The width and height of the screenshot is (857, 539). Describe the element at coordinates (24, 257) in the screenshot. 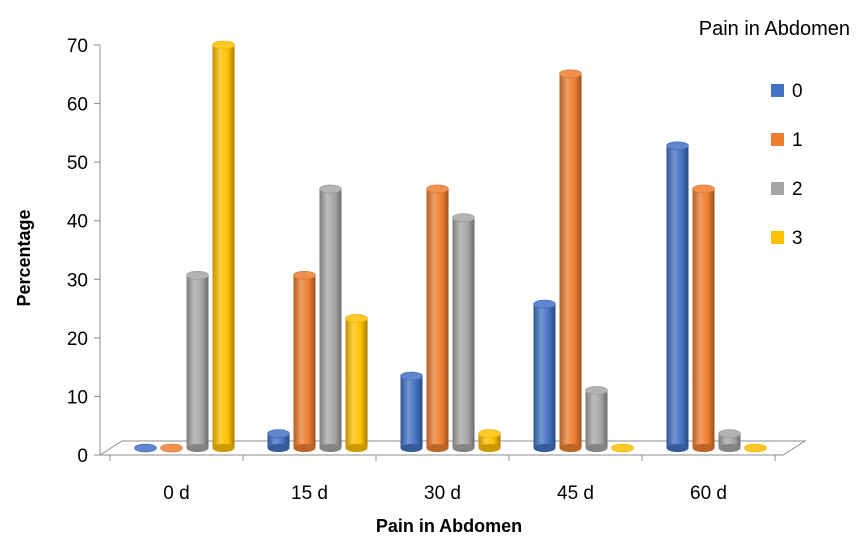

I see `y-axis-title: Percentage` at that location.